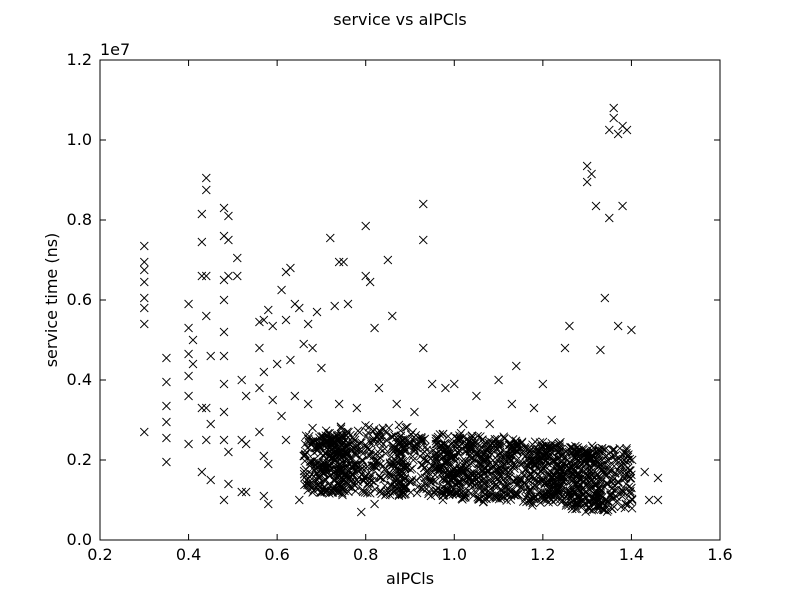 The width and height of the screenshot is (800, 600). I want to click on x-tick-label: 0.4, so click(188, 554).